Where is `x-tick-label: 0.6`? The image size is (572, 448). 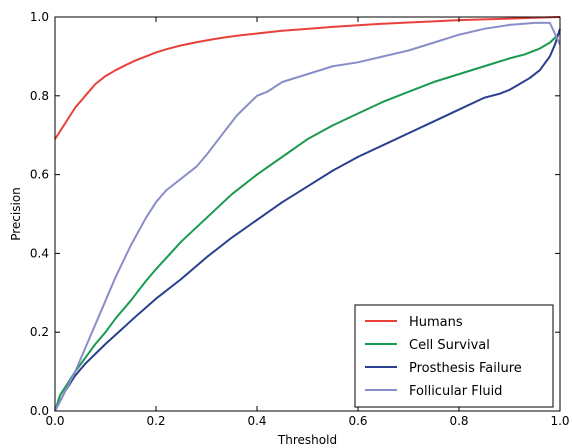
x-tick-label: 0.6 is located at coordinates (357, 421).